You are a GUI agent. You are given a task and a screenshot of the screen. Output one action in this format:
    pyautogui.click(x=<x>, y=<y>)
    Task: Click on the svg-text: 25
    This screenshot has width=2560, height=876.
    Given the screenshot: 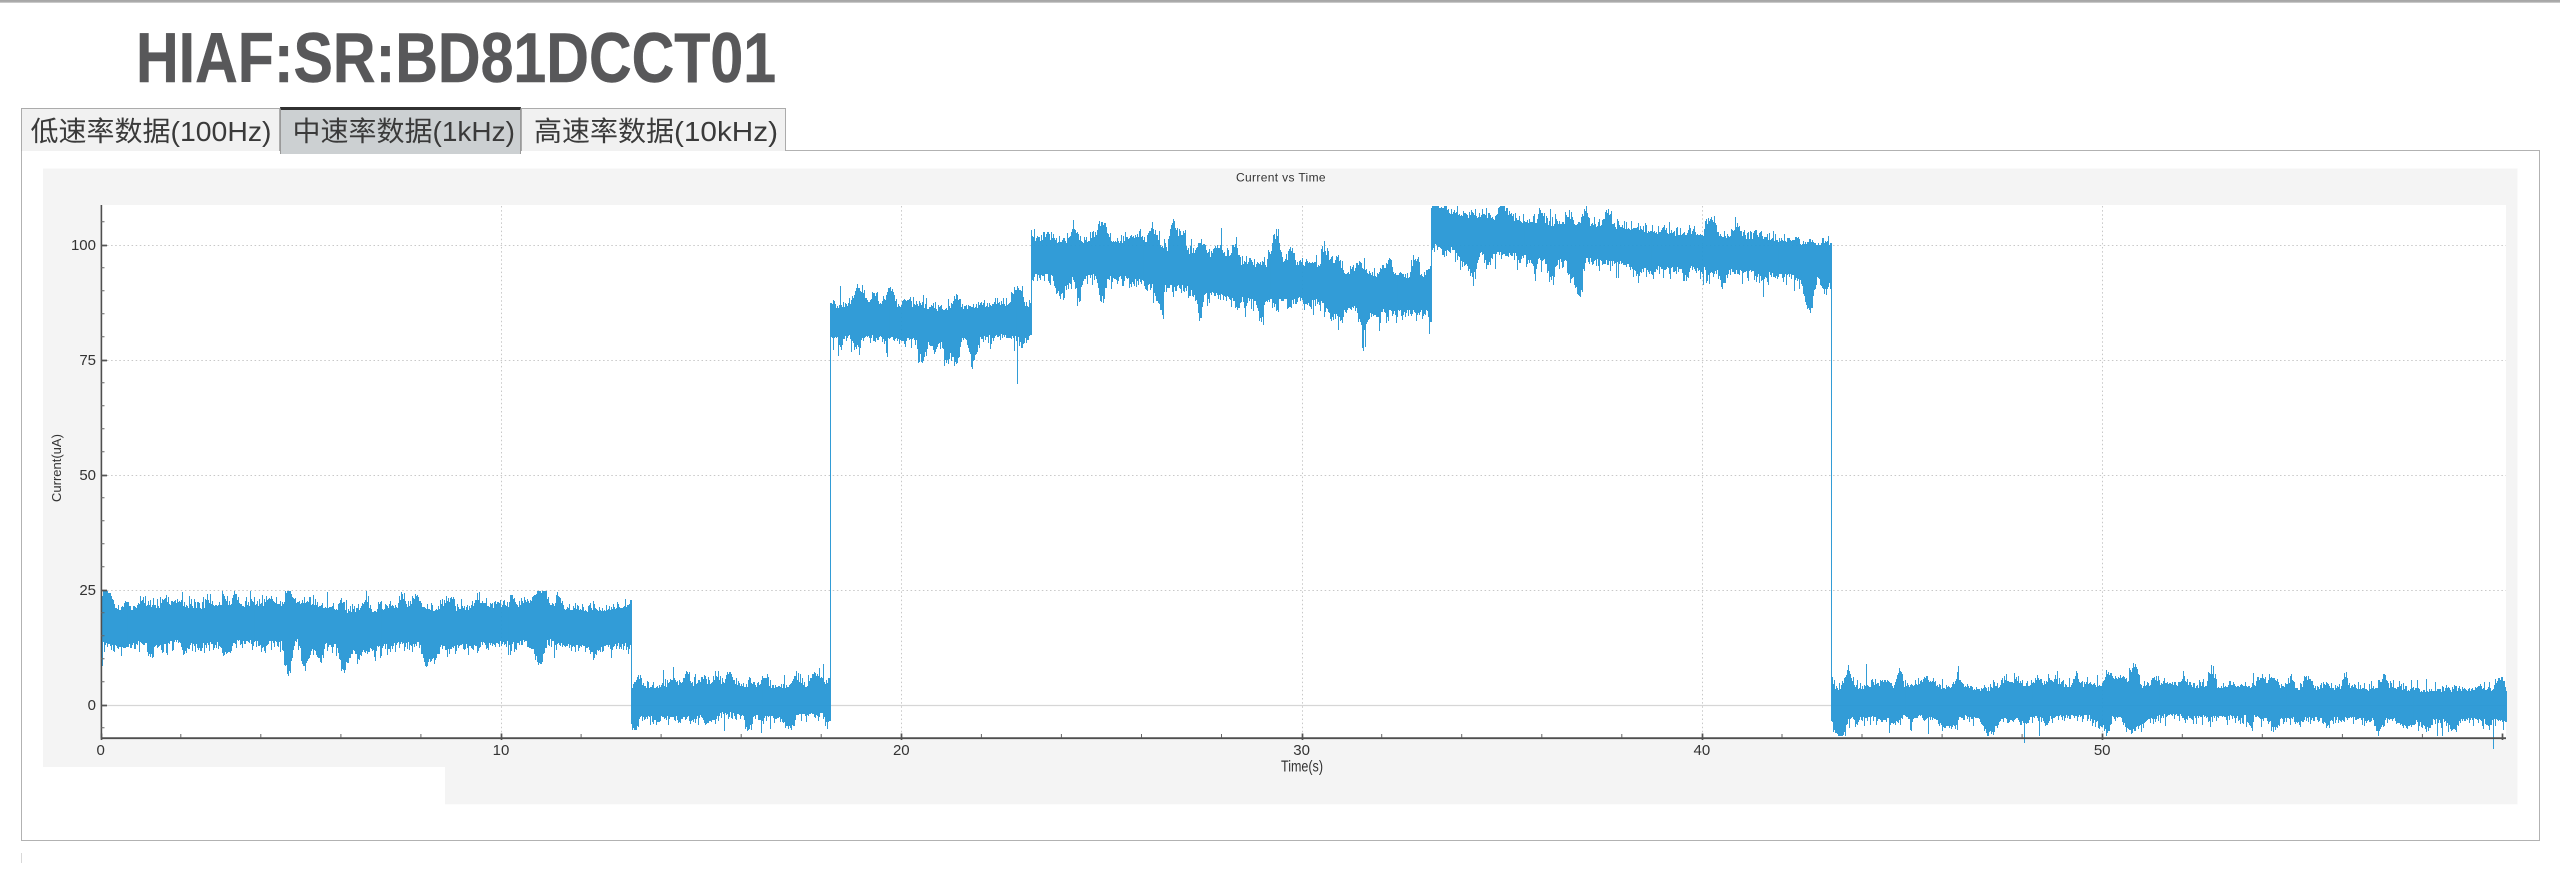 What is the action you would take?
    pyautogui.click(x=87, y=590)
    